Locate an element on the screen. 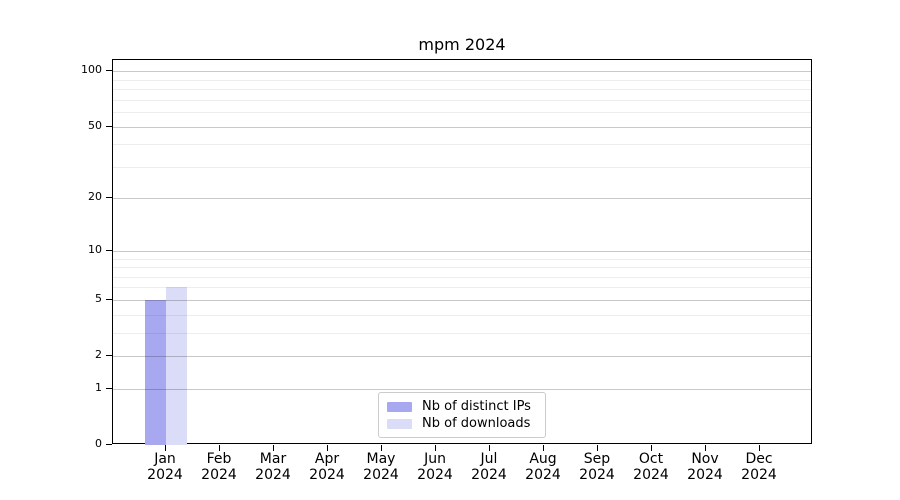 This screenshot has width=900, height=500. x-tick-label-mar: Mar 2024 is located at coordinates (273, 467).